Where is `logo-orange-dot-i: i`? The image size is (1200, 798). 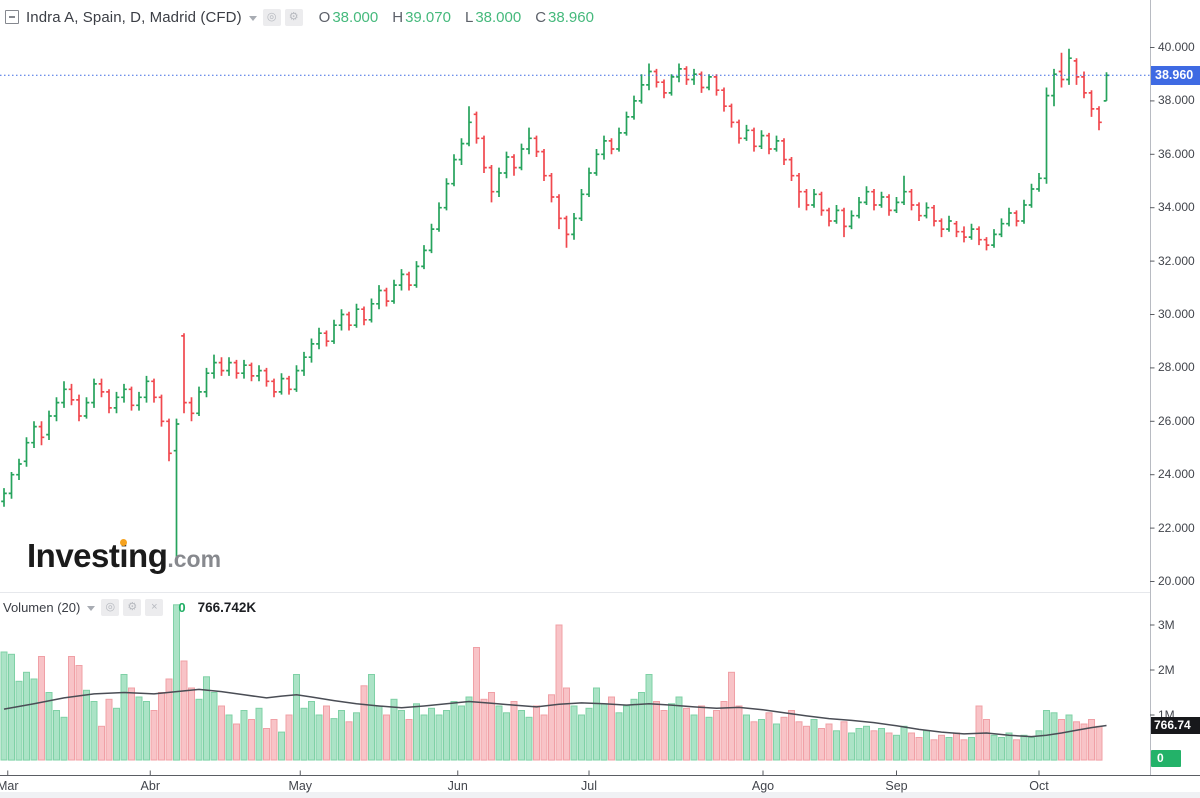
logo-orange-dot-i: i is located at coordinates (124, 555).